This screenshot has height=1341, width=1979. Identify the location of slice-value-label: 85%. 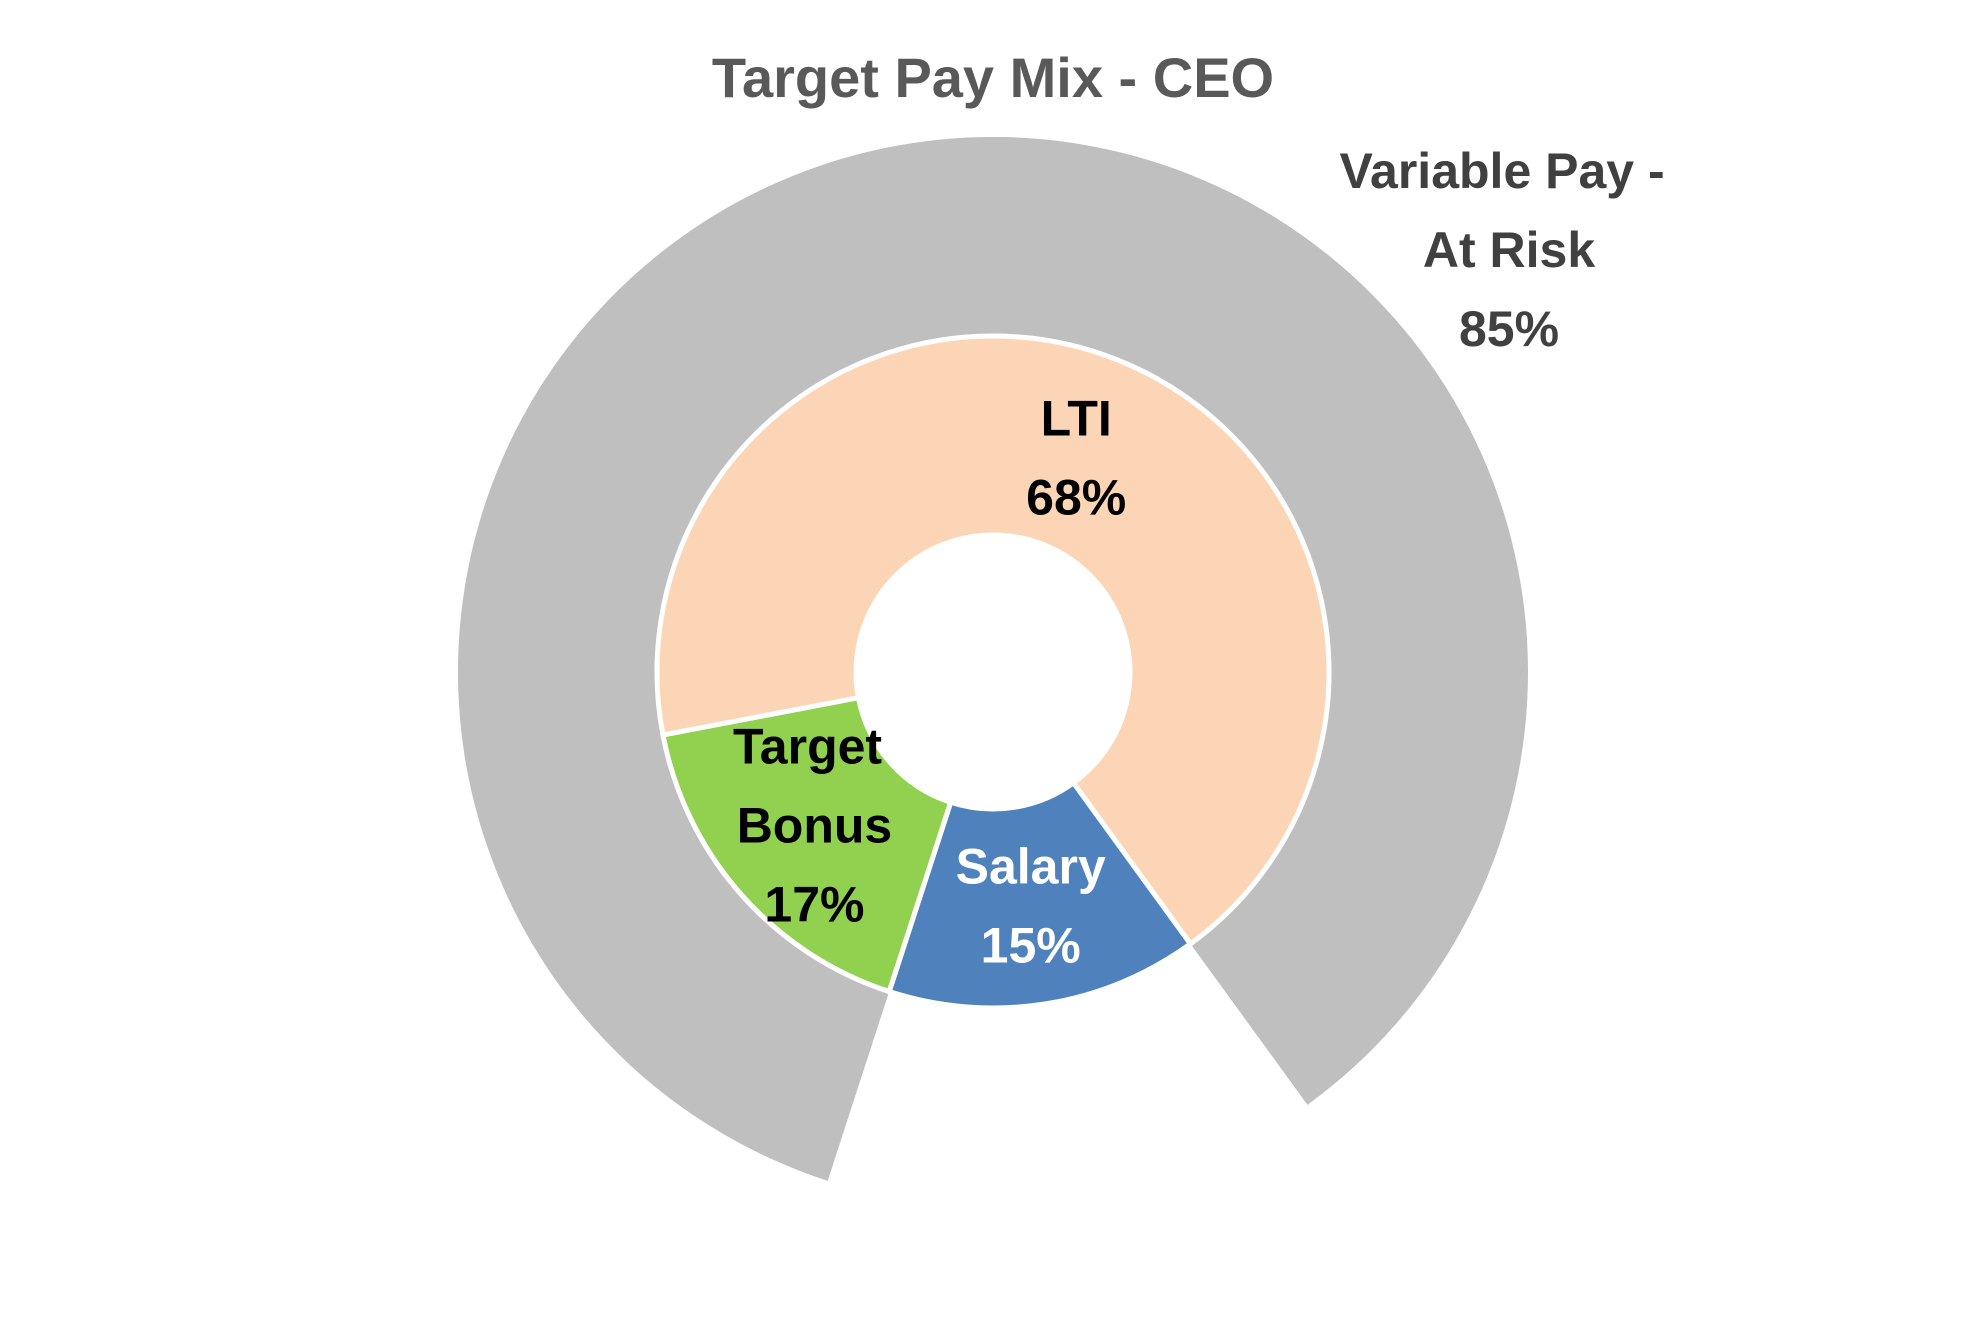
(1509, 329).